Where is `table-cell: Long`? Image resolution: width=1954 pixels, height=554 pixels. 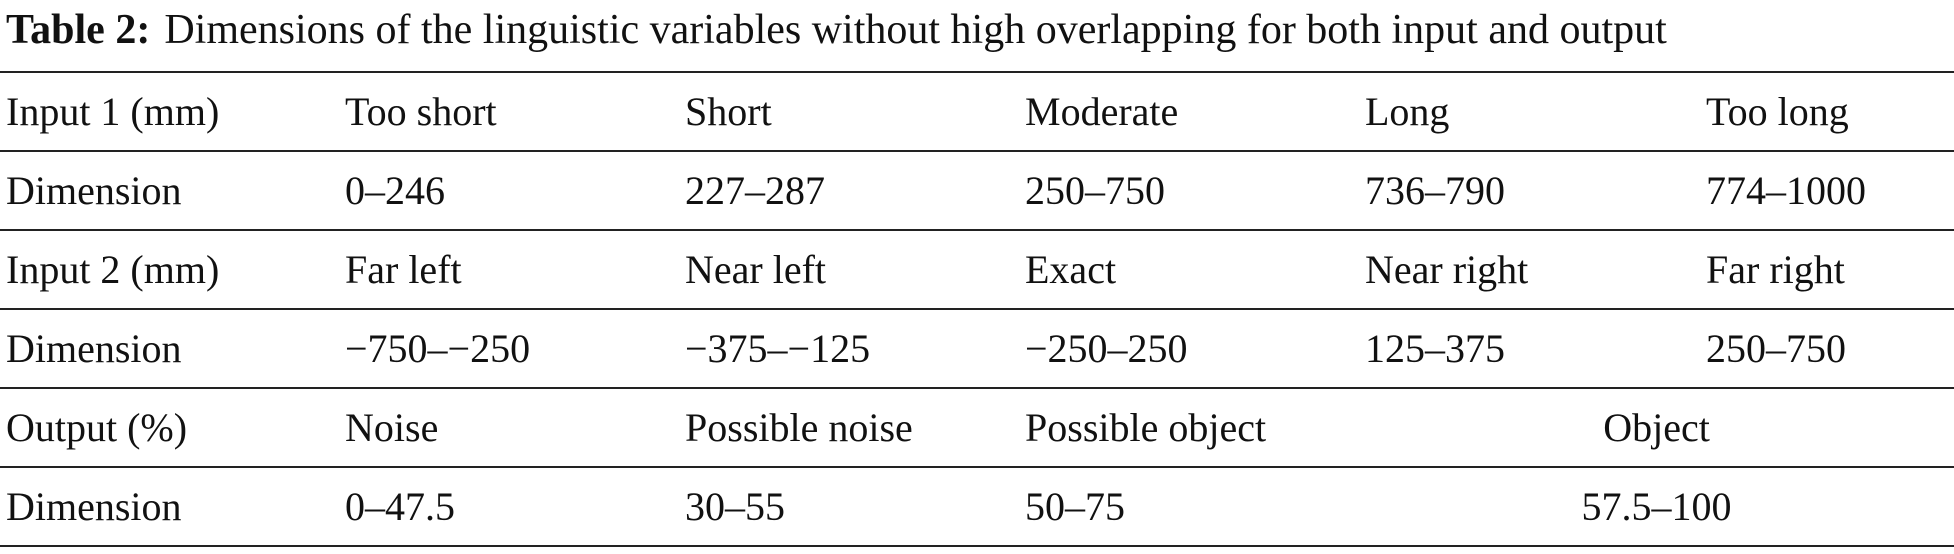 table-cell: Long is located at coordinates (1529, 111).